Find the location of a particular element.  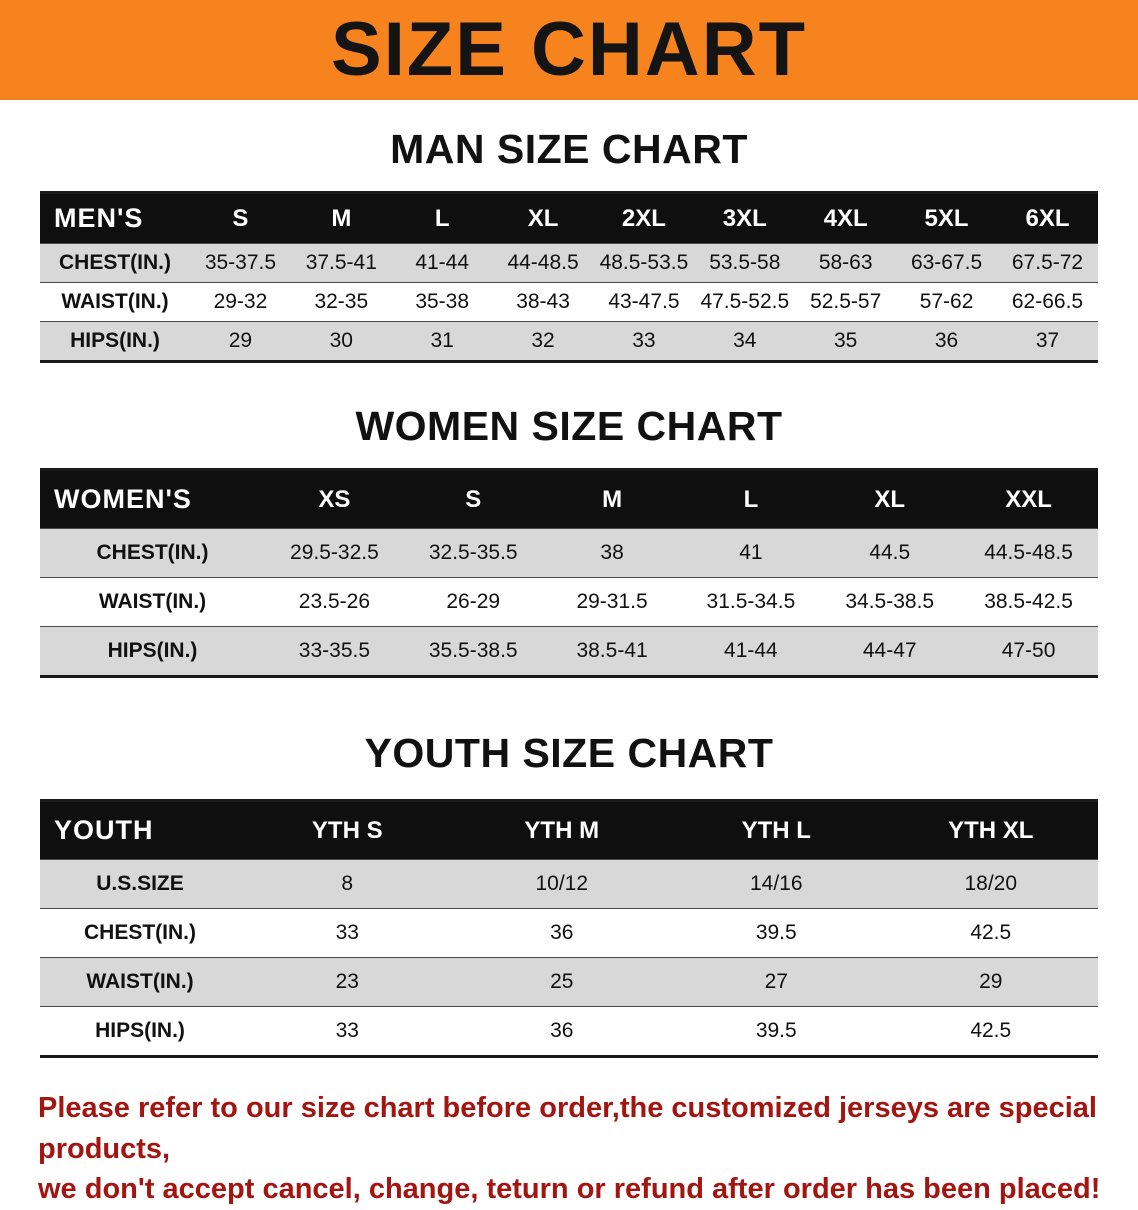

banner: SIZE CHART is located at coordinates (569, 50).